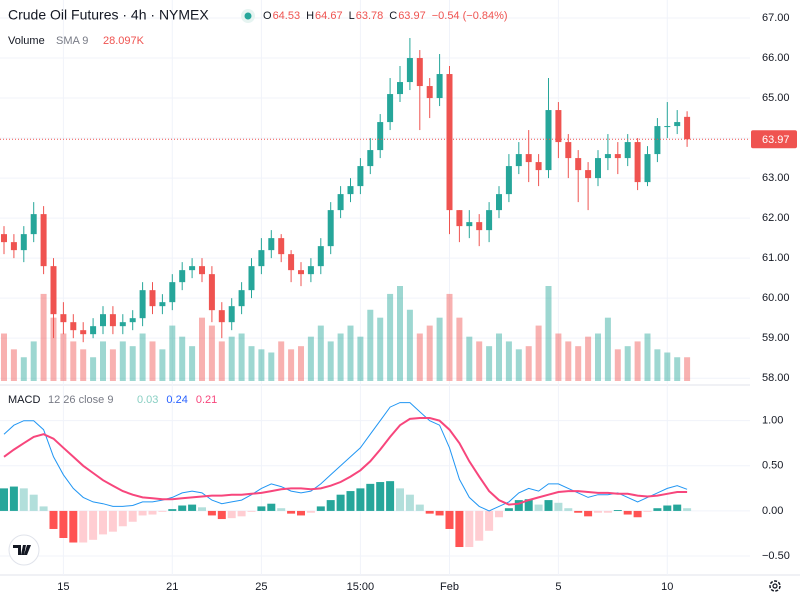 This screenshot has width=800, height=600. I want to click on ohlc-value: 64.53, so click(287, 16).